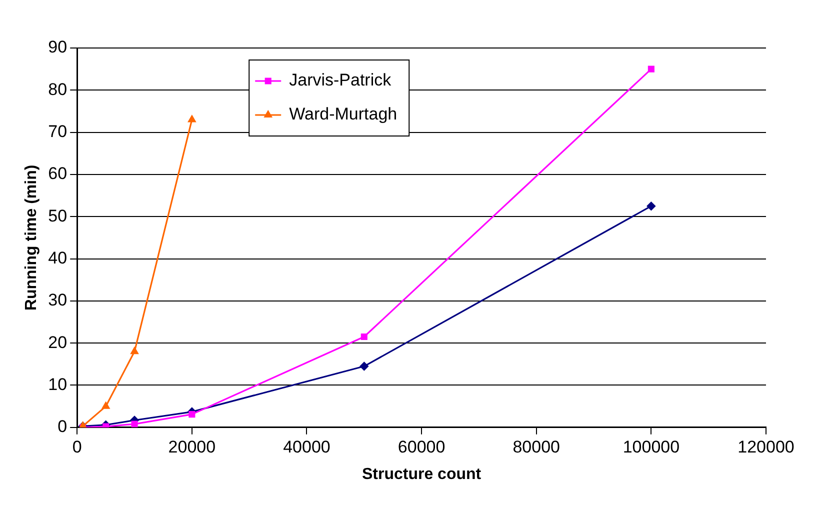  What do you see at coordinates (58, 300) in the screenshot?
I see `y-tick-label: 30` at bounding box center [58, 300].